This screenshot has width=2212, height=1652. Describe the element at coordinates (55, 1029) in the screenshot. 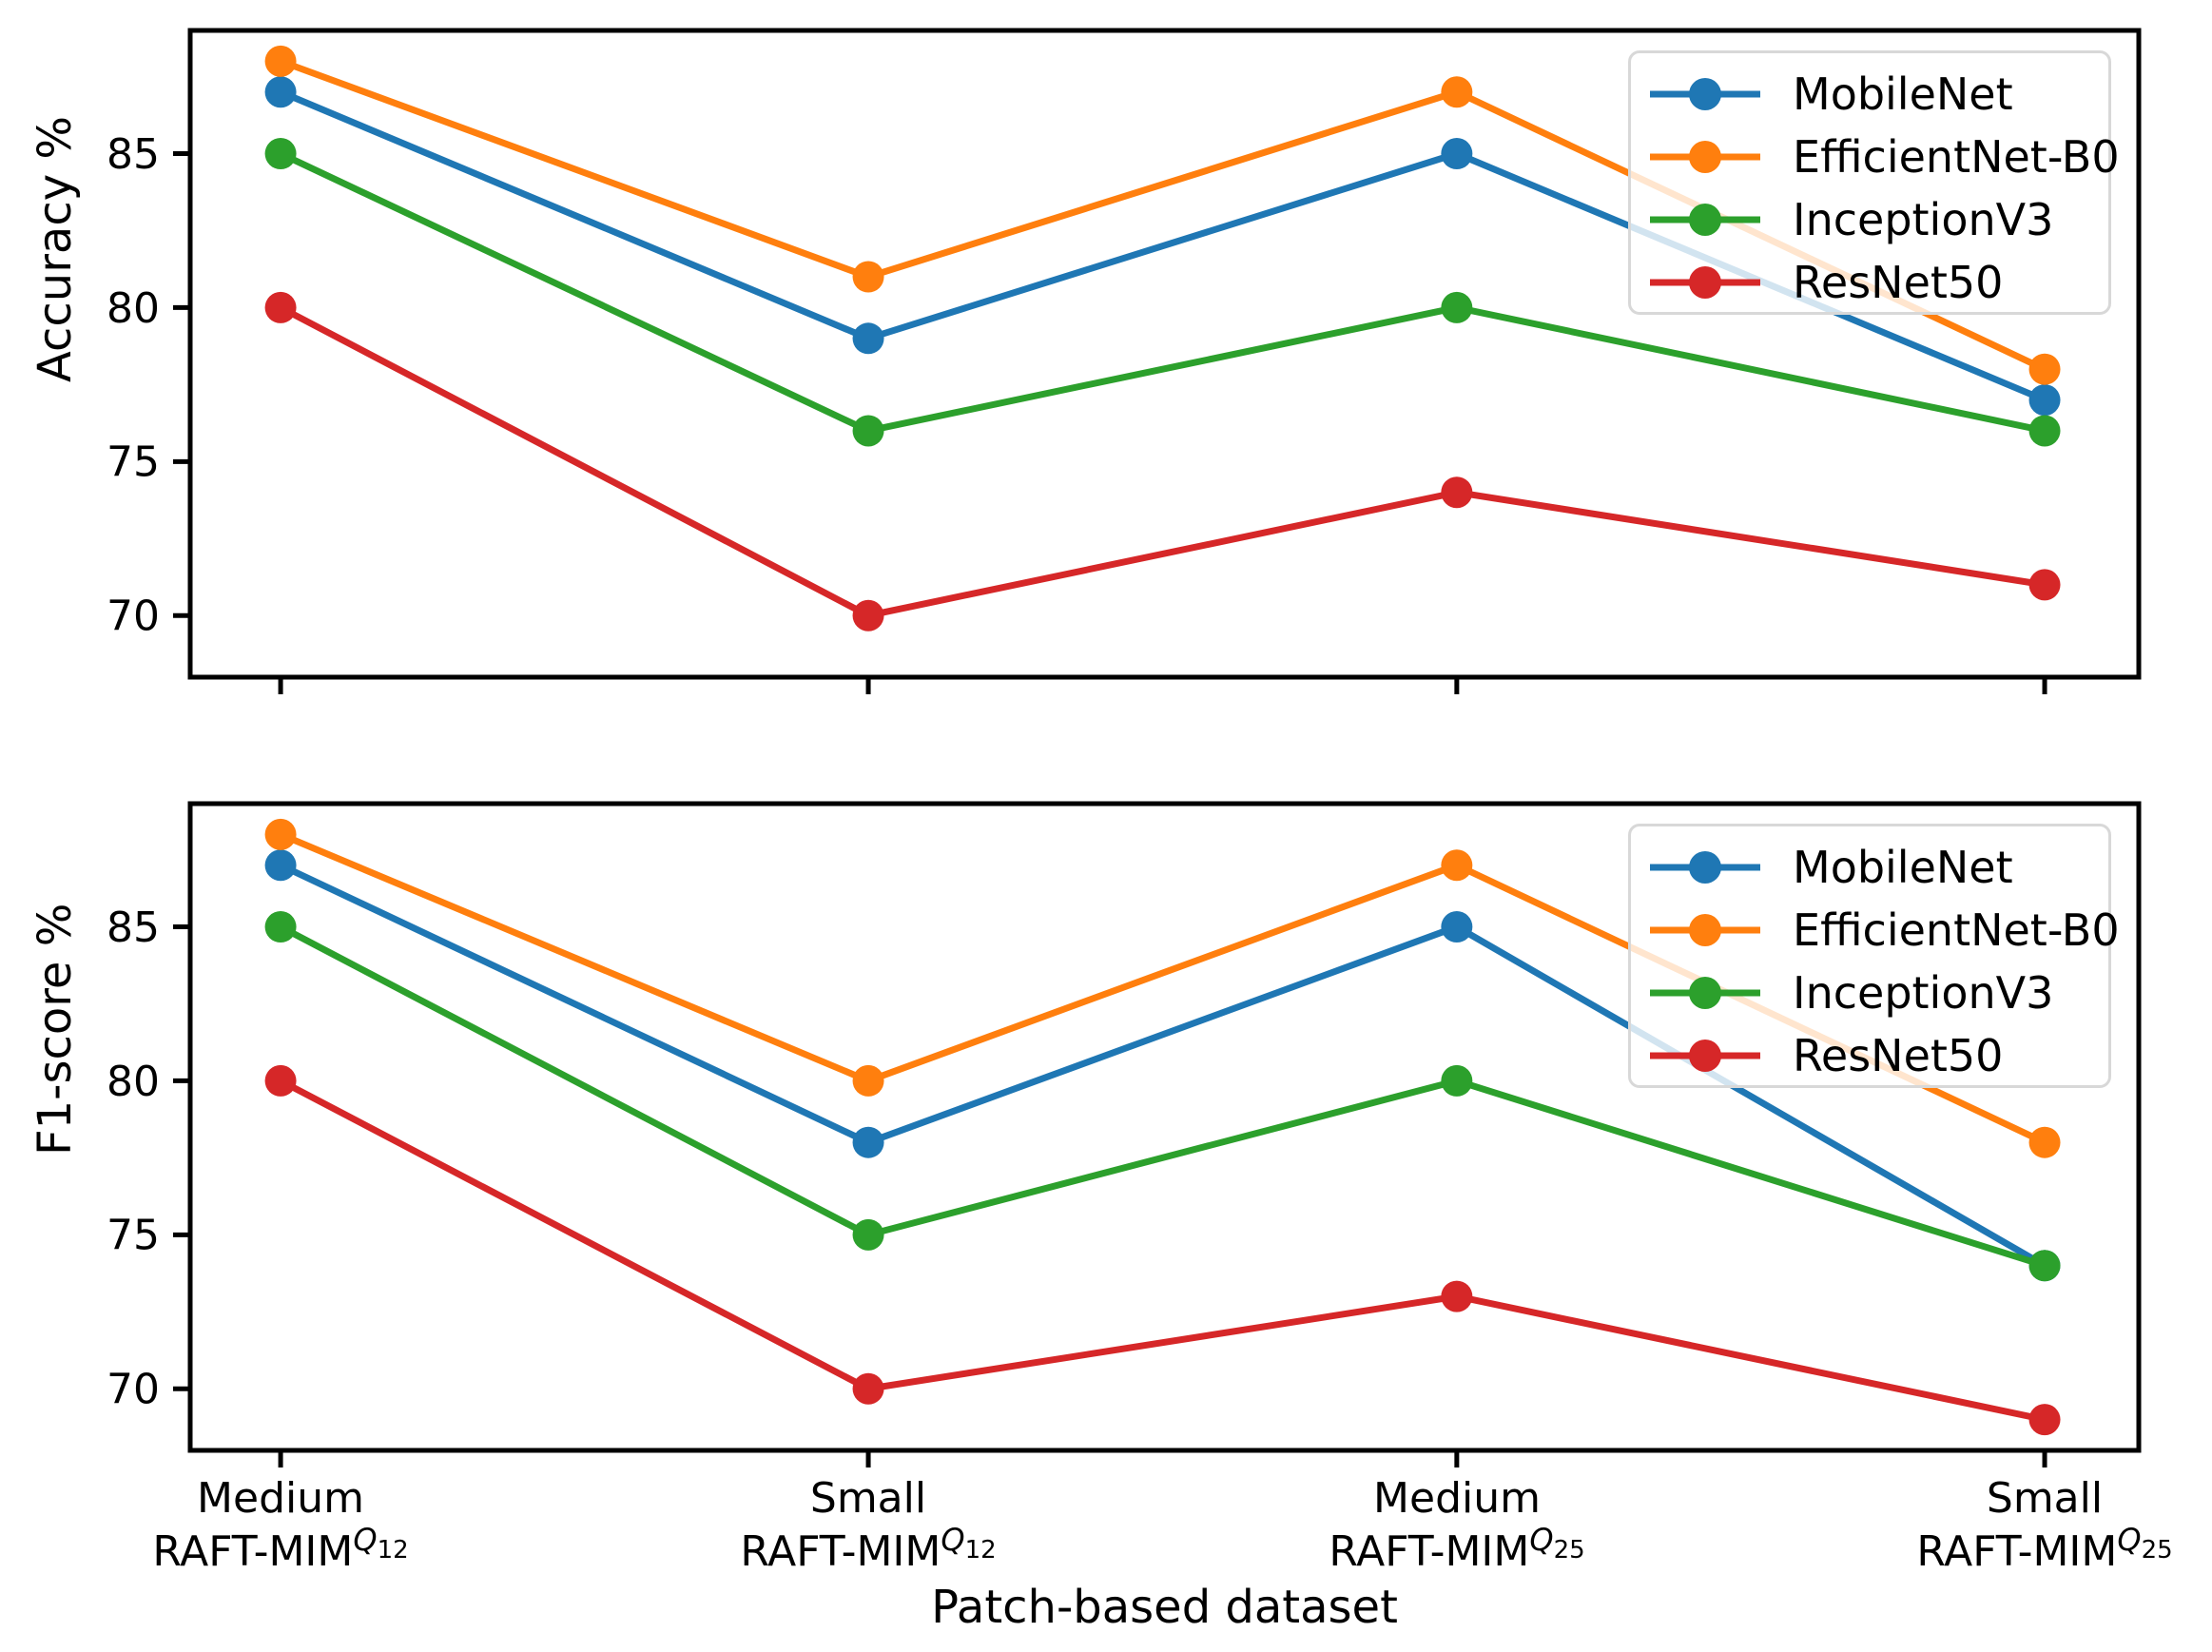

I see `f1-axis-label: F1-score %` at that location.